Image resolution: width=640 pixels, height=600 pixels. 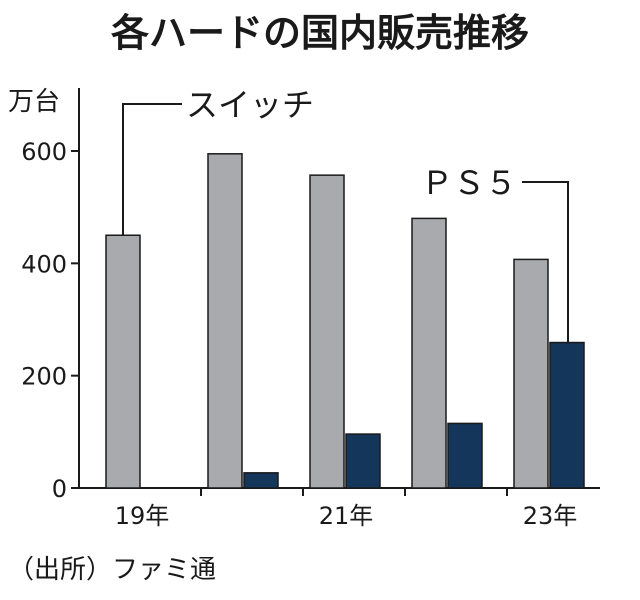 What do you see at coordinates (469, 183) in the screenshot?
I see `series-label-ps5: ＰＳ５` at bounding box center [469, 183].